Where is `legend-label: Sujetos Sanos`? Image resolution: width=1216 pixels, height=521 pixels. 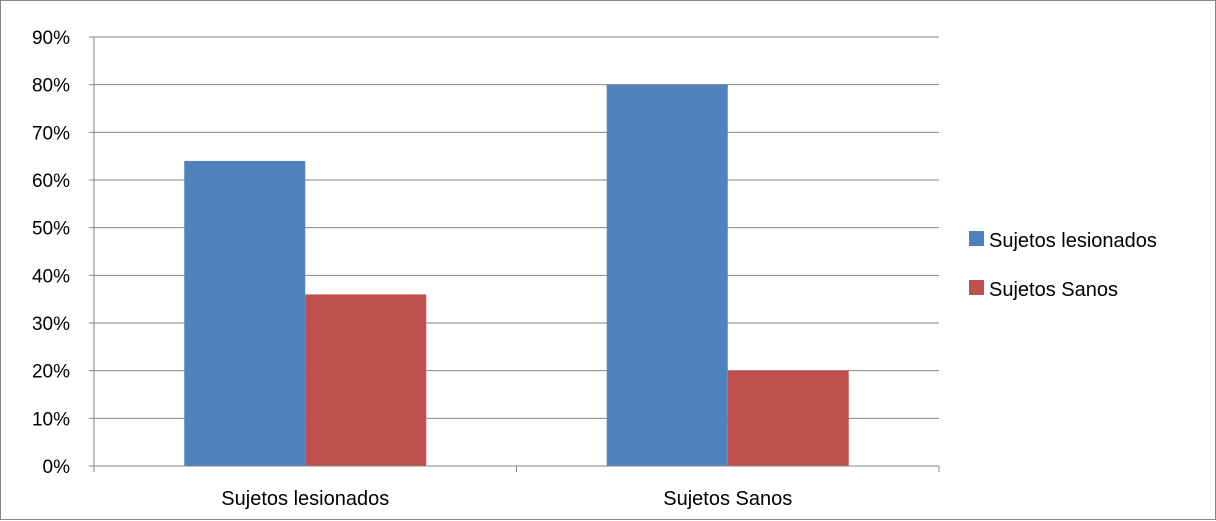 legend-label: Sujetos Sanos is located at coordinates (1053, 290).